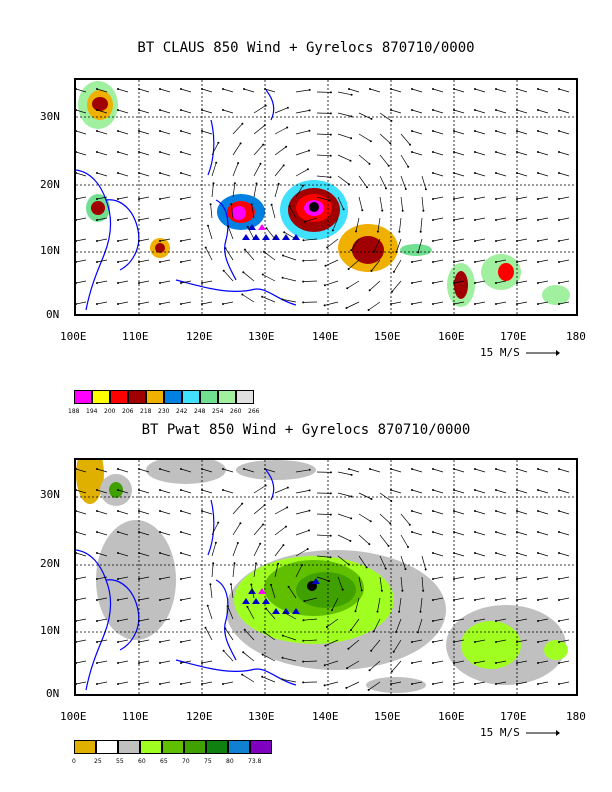 The height and width of the screenshot is (792, 612). Describe the element at coordinates (520, 352) in the screenshot. I see `wind-scale-label: 15 M/S` at that location.